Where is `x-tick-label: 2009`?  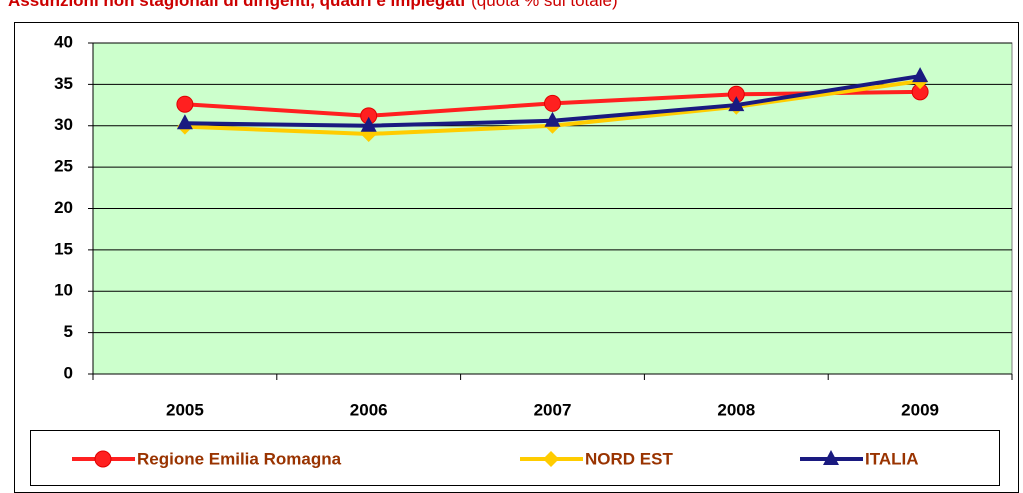
x-tick-label: 2009 is located at coordinates (920, 409).